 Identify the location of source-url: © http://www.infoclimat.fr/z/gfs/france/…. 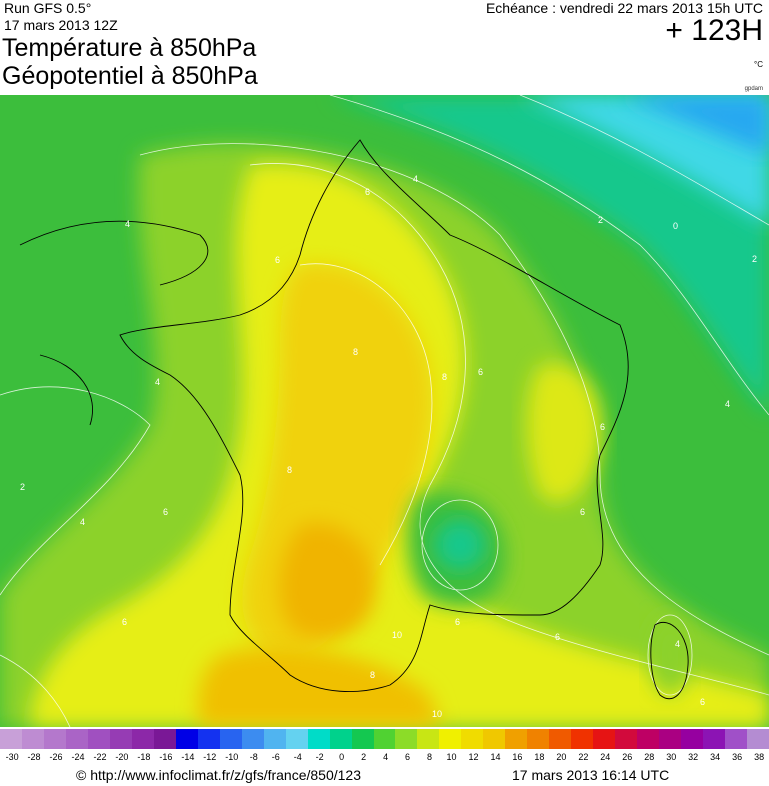
(218, 775).